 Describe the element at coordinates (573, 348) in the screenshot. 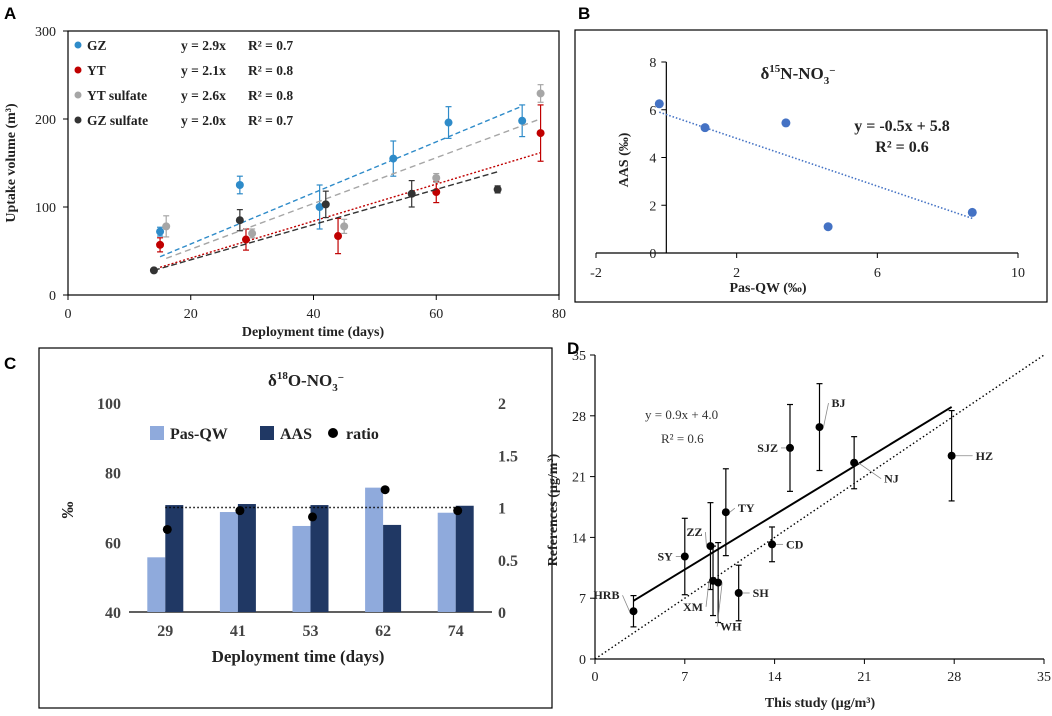

I see `panel-label-d: D` at that location.